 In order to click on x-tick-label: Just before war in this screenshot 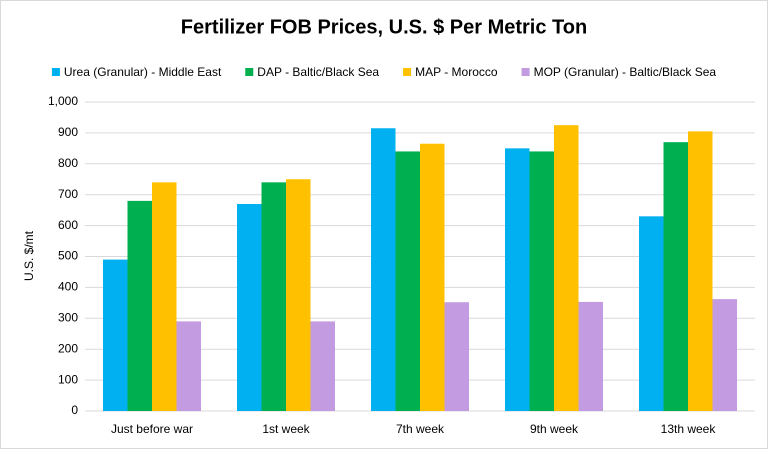, I will do `click(152, 429)`.